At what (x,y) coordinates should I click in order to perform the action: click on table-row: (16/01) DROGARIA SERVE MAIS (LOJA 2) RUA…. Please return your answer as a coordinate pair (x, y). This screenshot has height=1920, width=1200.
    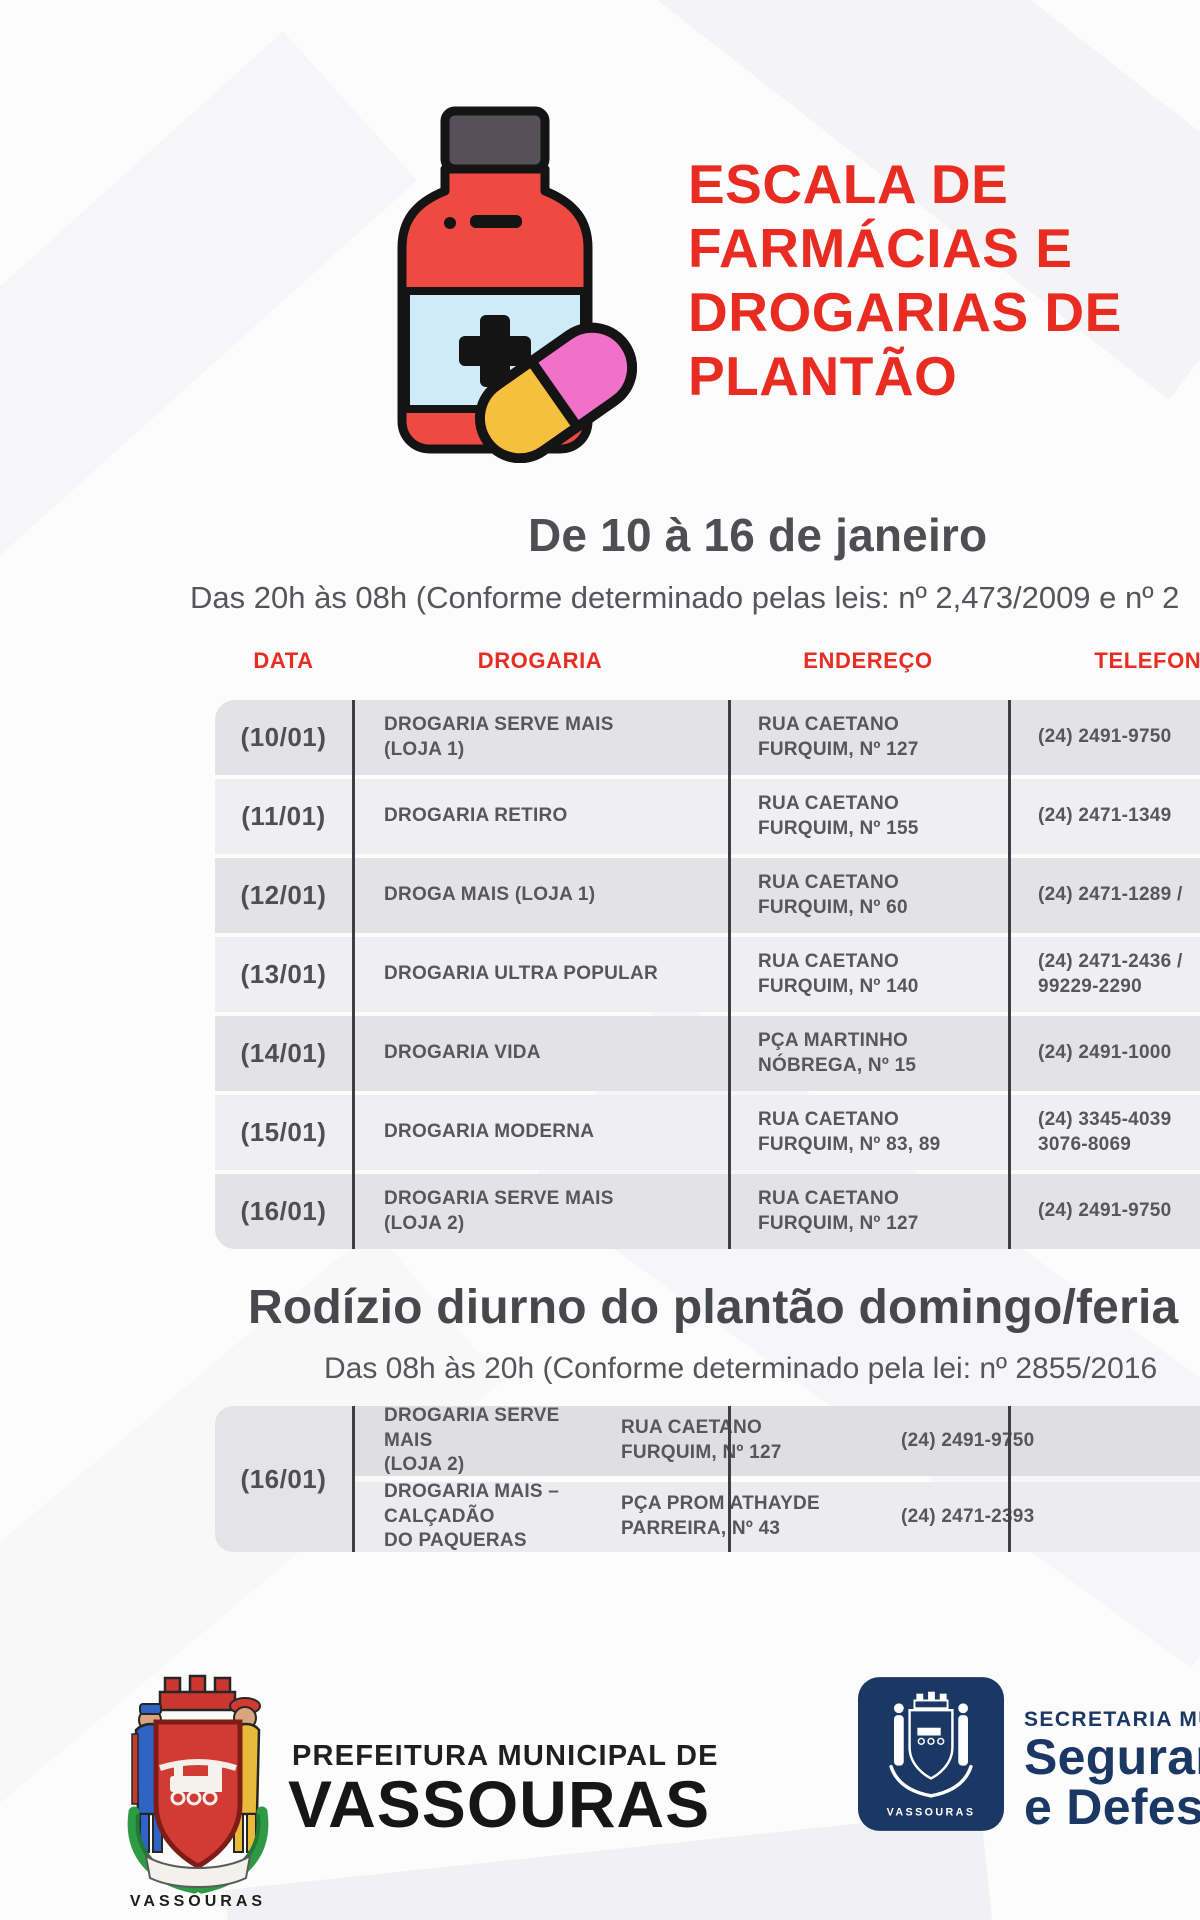
    Looking at the image, I should click on (707, 1211).